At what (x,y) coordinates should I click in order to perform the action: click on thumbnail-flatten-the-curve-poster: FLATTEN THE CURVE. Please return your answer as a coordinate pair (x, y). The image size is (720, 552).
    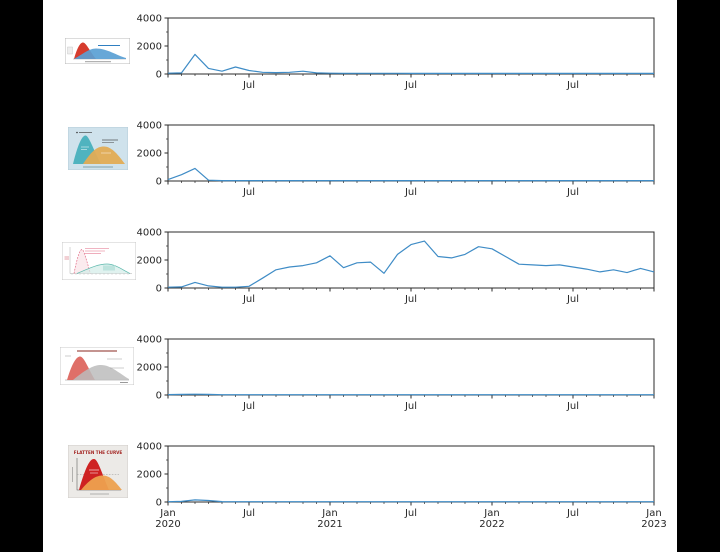
    Looking at the image, I should click on (98, 471).